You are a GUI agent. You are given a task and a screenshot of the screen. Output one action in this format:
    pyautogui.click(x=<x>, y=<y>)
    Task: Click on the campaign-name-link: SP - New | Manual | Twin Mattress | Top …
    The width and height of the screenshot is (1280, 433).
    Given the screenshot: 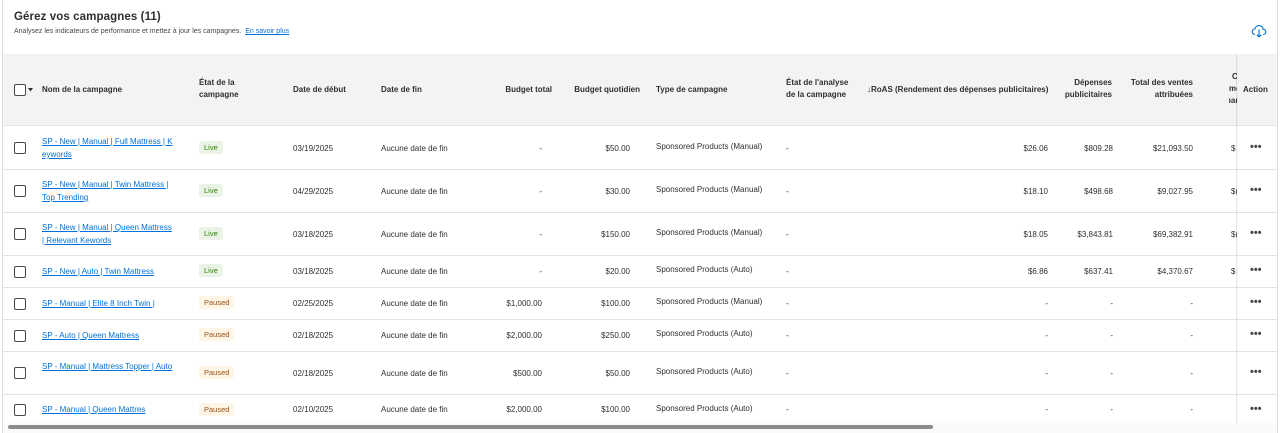 What is the action you would take?
    pyautogui.click(x=105, y=191)
    